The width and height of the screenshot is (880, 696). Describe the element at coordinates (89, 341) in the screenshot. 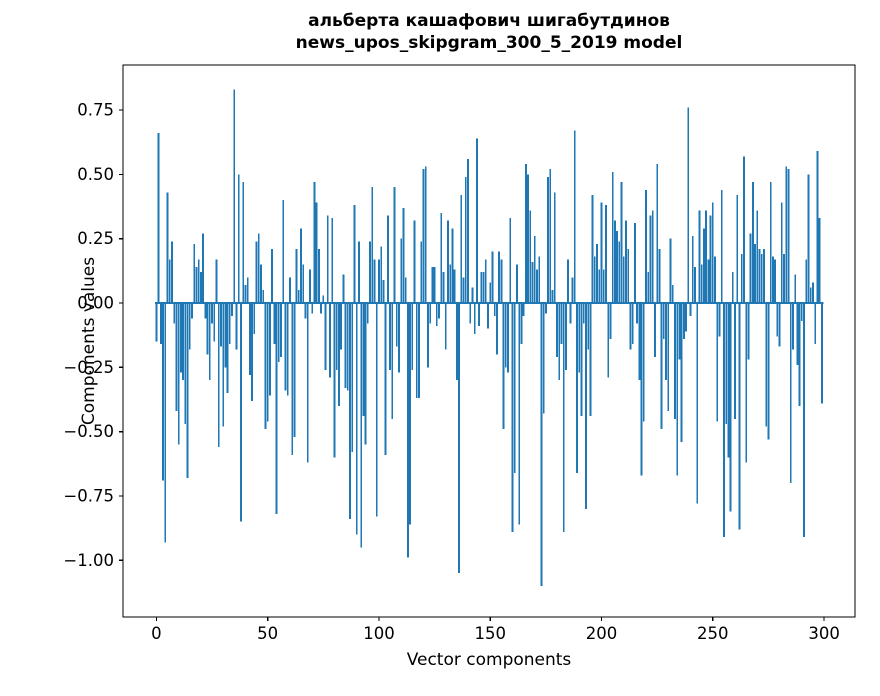

I see `y-axis-label: Components values` at that location.